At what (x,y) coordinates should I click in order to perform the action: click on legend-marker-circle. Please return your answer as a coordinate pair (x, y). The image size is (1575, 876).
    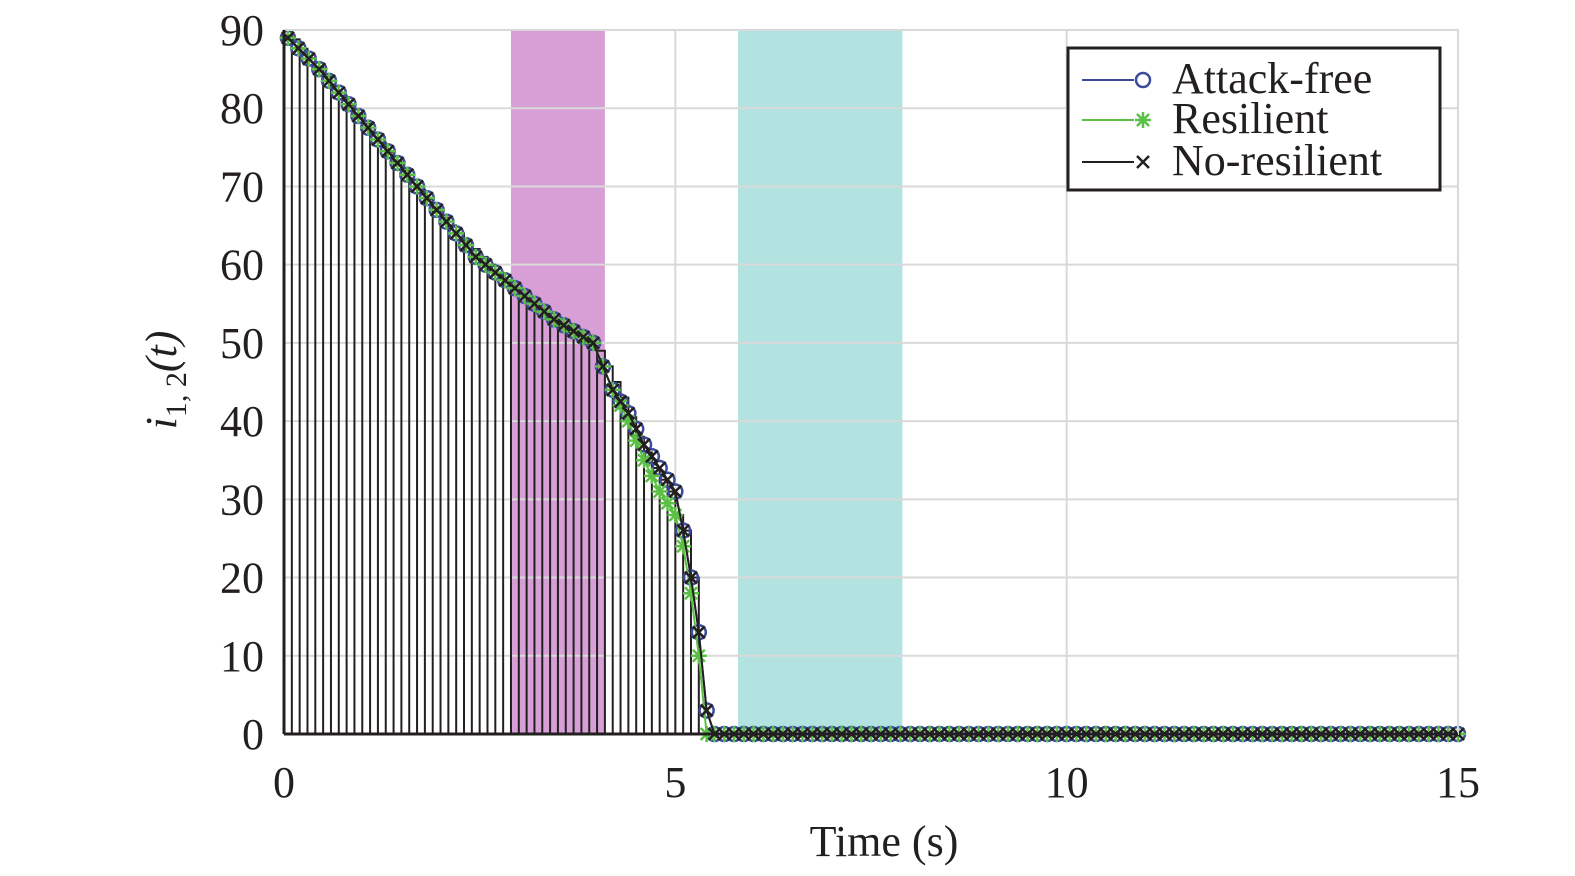
    Looking at the image, I should click on (1143, 80).